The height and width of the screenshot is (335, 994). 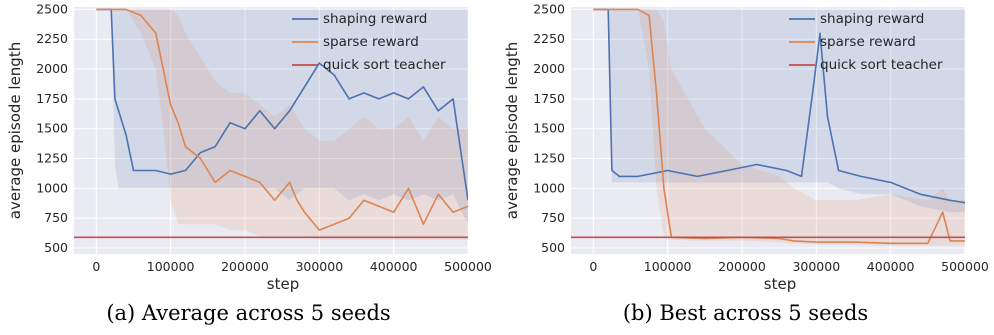 I want to click on caption-a: (a) Average across 5 seeds, so click(x=248, y=313).